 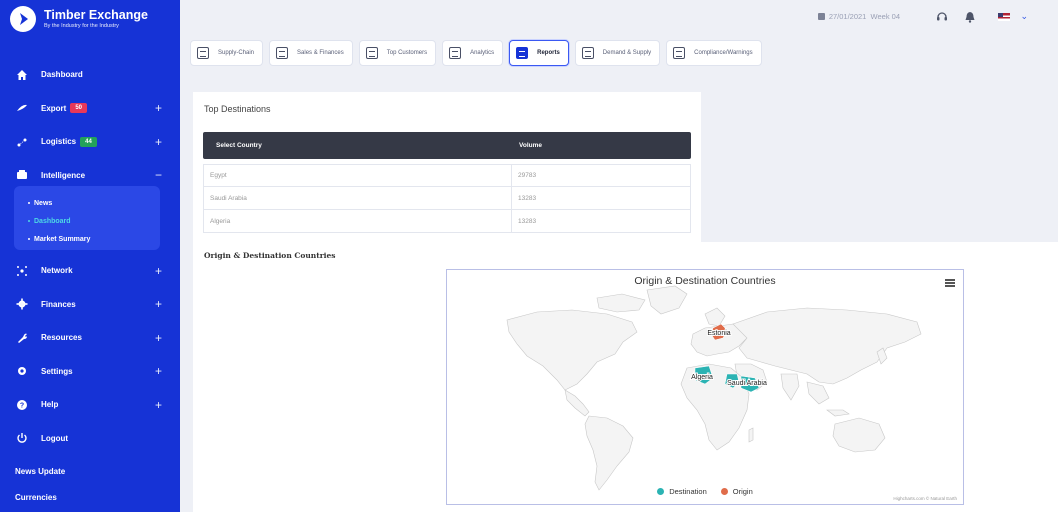 What do you see at coordinates (627, 53) in the screenshot?
I see `tab-label: Demand & Supply` at bounding box center [627, 53].